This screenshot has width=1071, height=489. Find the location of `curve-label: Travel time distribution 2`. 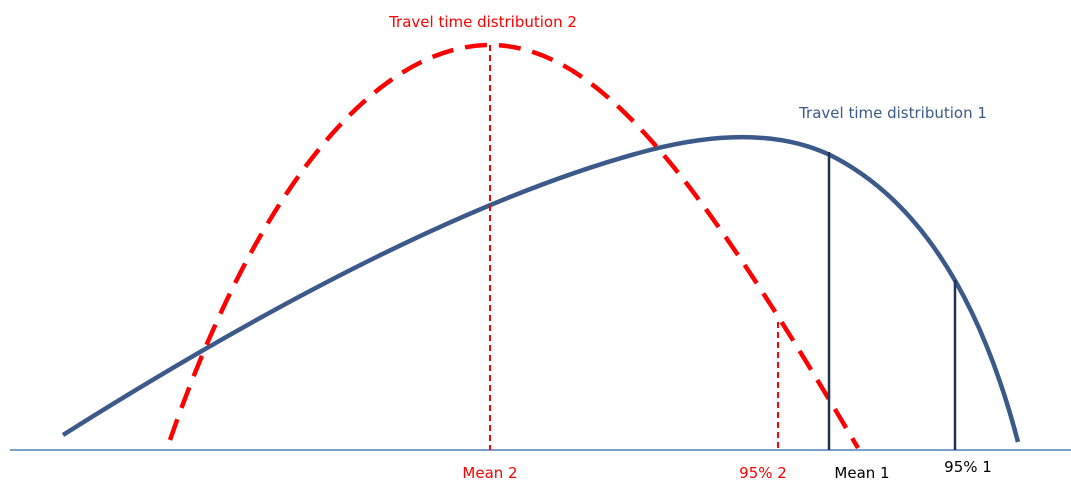

curve-label: Travel time distribution 2 is located at coordinates (482, 22).